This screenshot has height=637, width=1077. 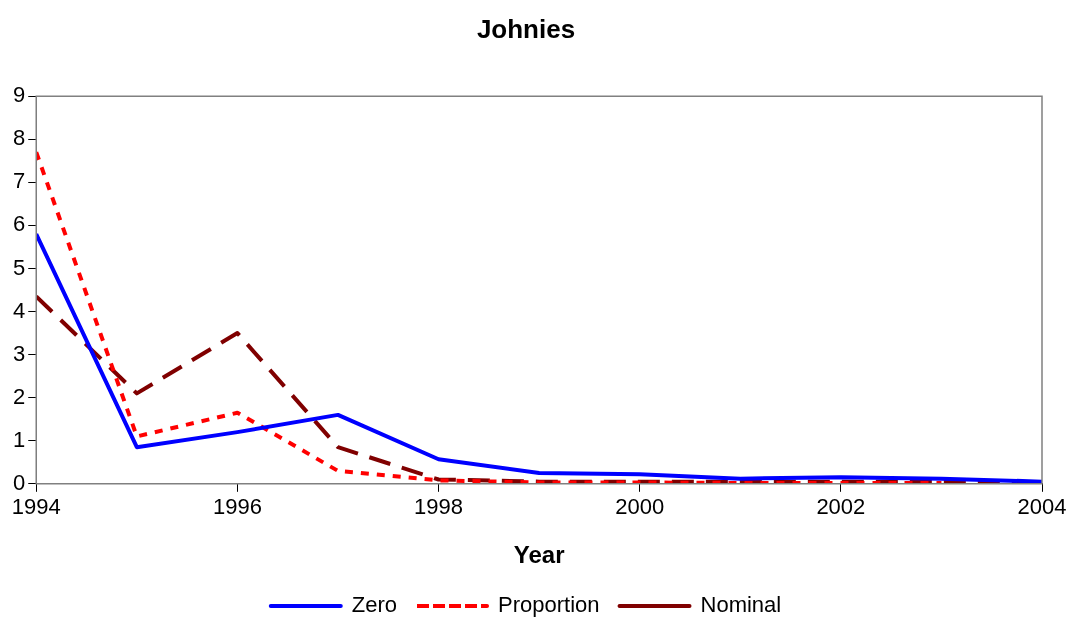 What do you see at coordinates (549, 605) in the screenshot?
I see `legend-label: Proportion` at bounding box center [549, 605].